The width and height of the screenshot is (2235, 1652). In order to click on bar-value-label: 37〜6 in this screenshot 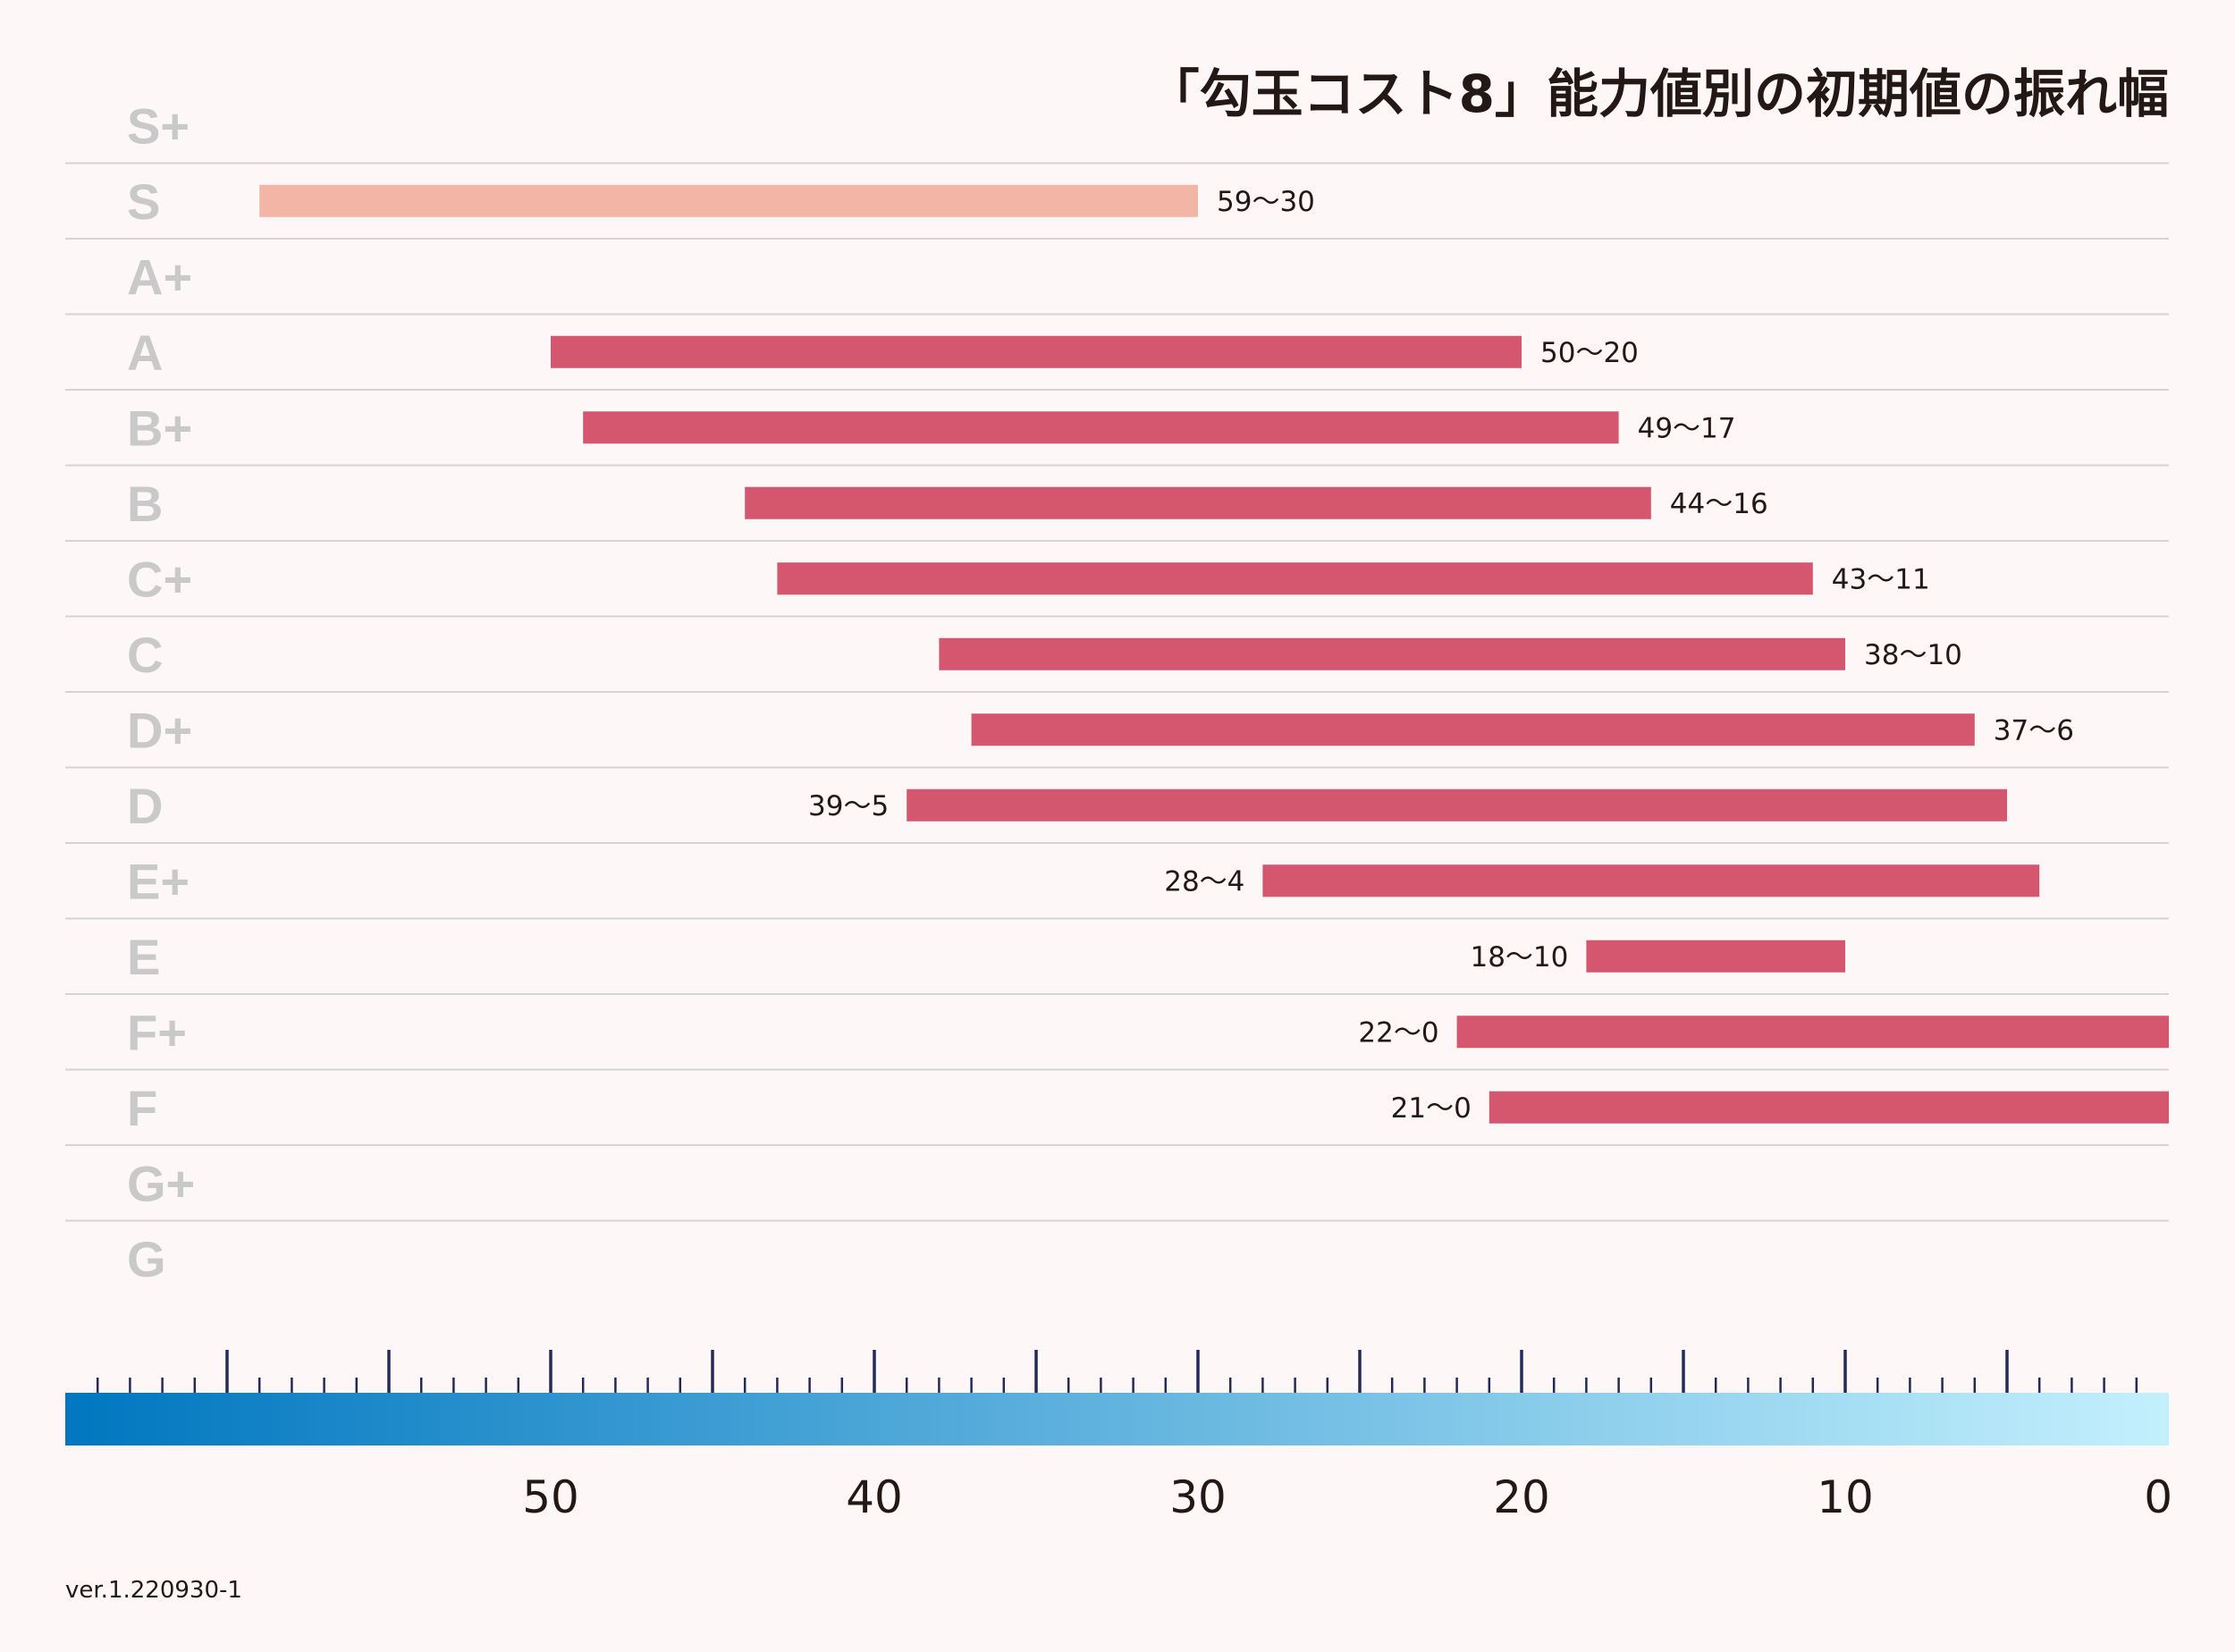, I will do `click(2034, 730)`.